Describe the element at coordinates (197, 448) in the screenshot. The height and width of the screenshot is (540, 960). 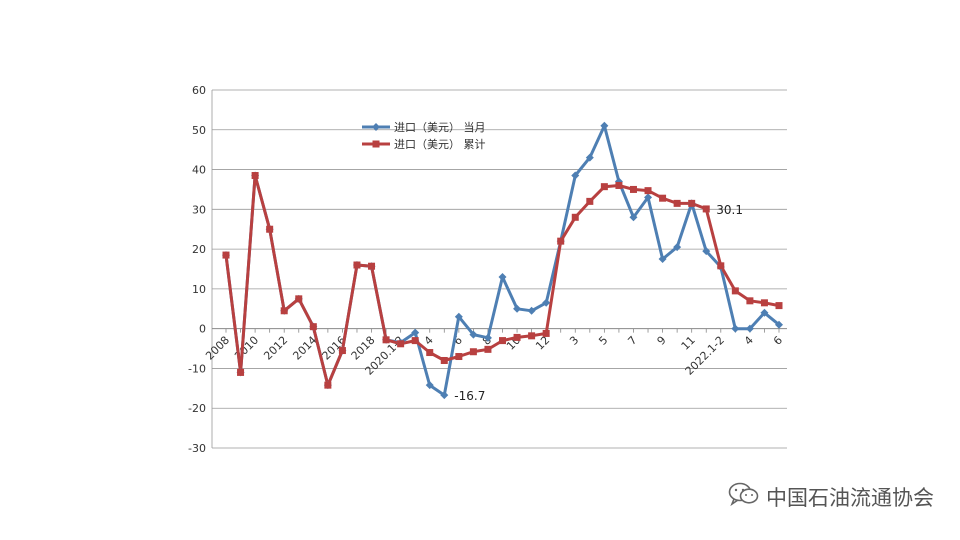
I see `y-tick-label: -30` at that location.